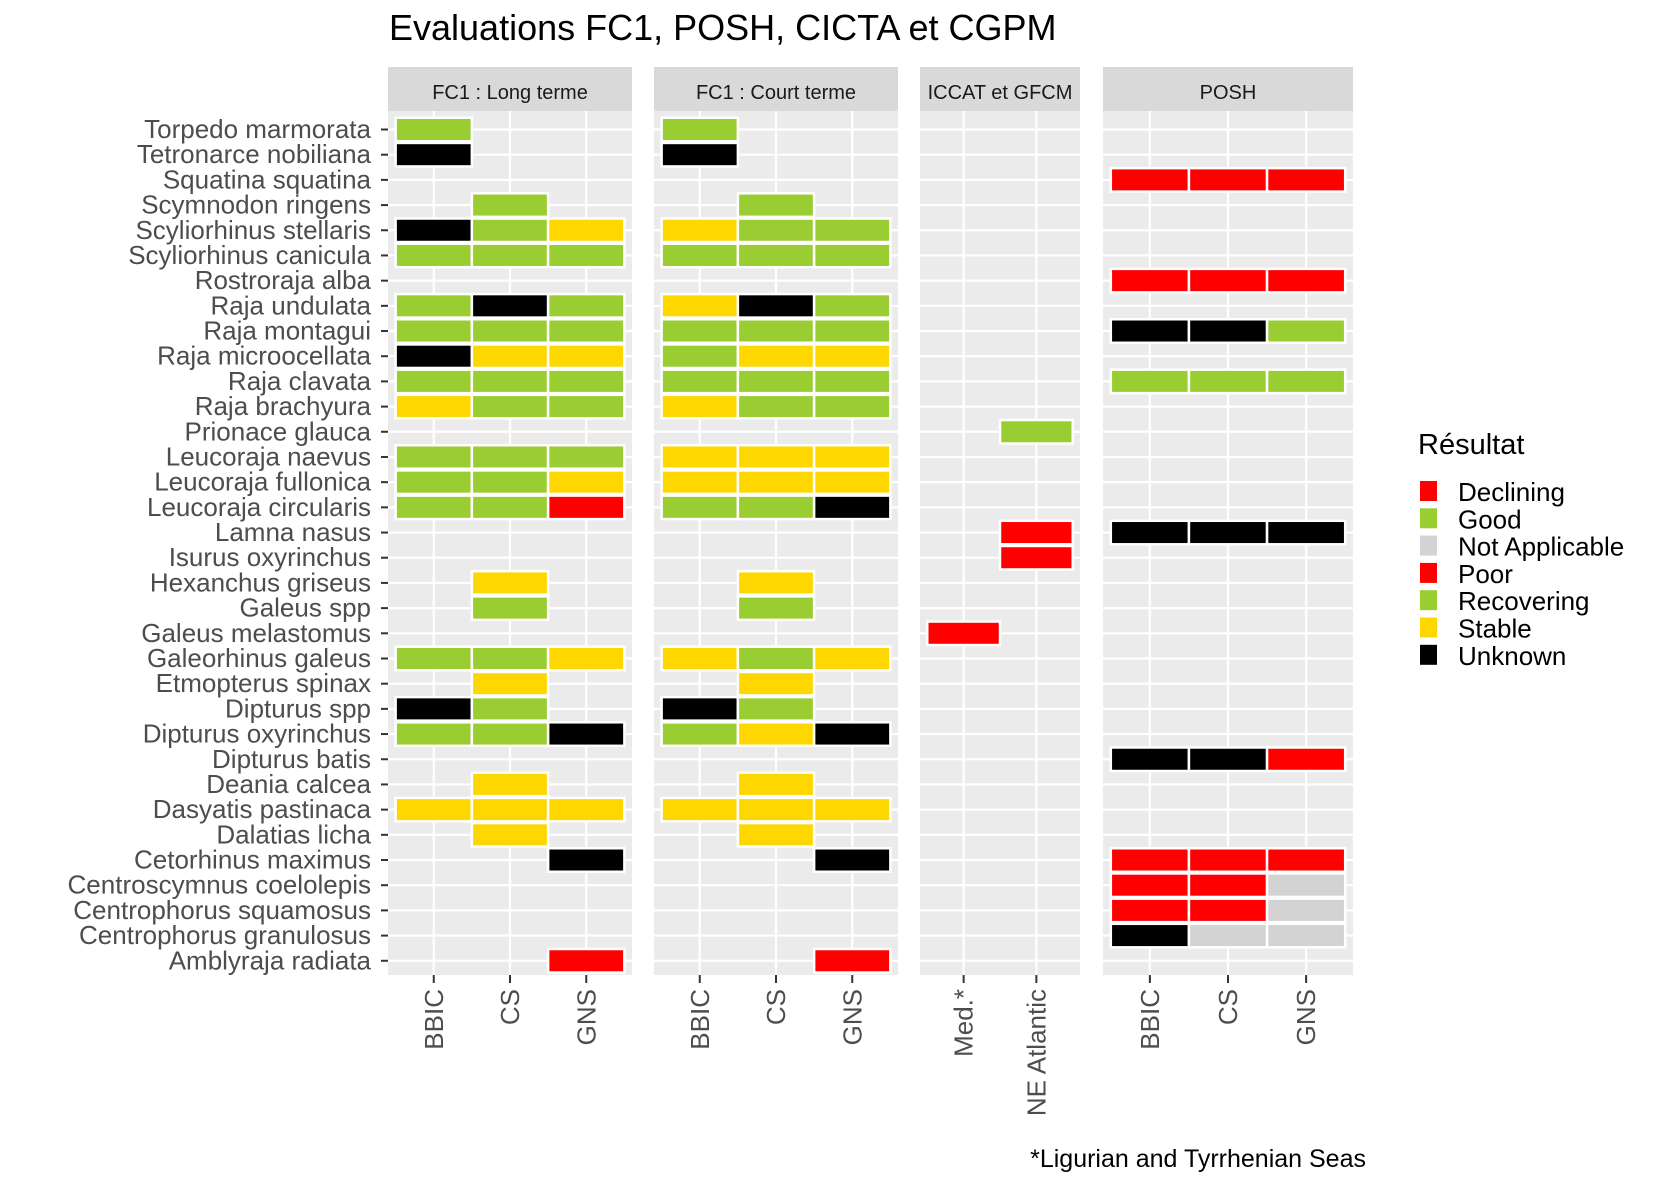 The image size is (1653, 1181). What do you see at coordinates (262, 482) in the screenshot?
I see `y-tick-label: Leucoraja fullonica` at bounding box center [262, 482].